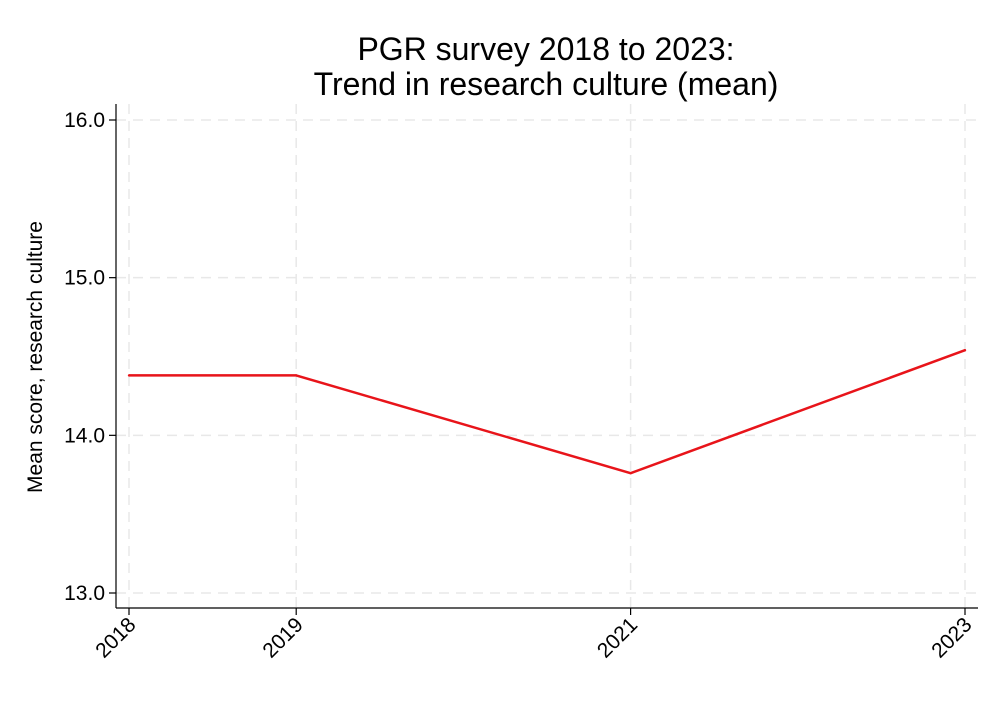  I want to click on x-tick-label-1: 2019, so click(282, 637).